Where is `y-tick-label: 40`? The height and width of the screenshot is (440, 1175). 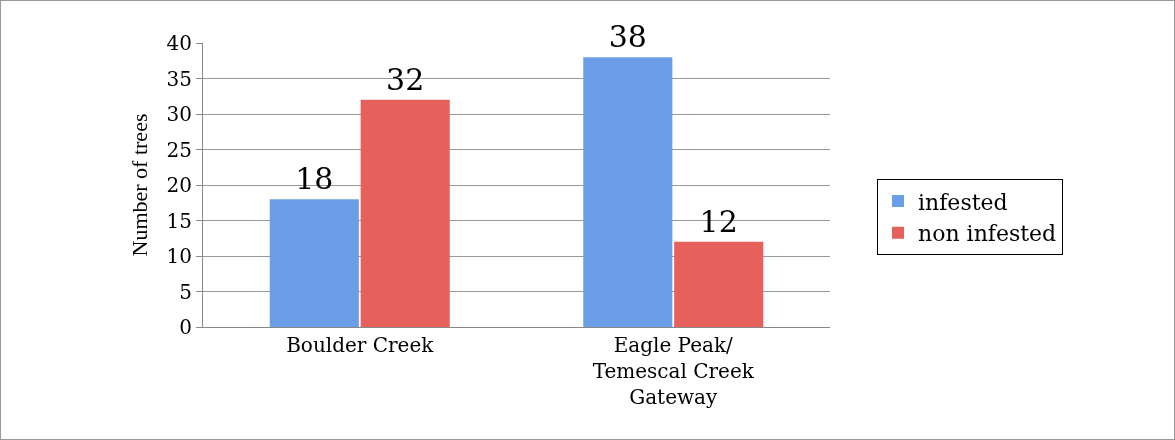 y-tick-label: 40 is located at coordinates (179, 43).